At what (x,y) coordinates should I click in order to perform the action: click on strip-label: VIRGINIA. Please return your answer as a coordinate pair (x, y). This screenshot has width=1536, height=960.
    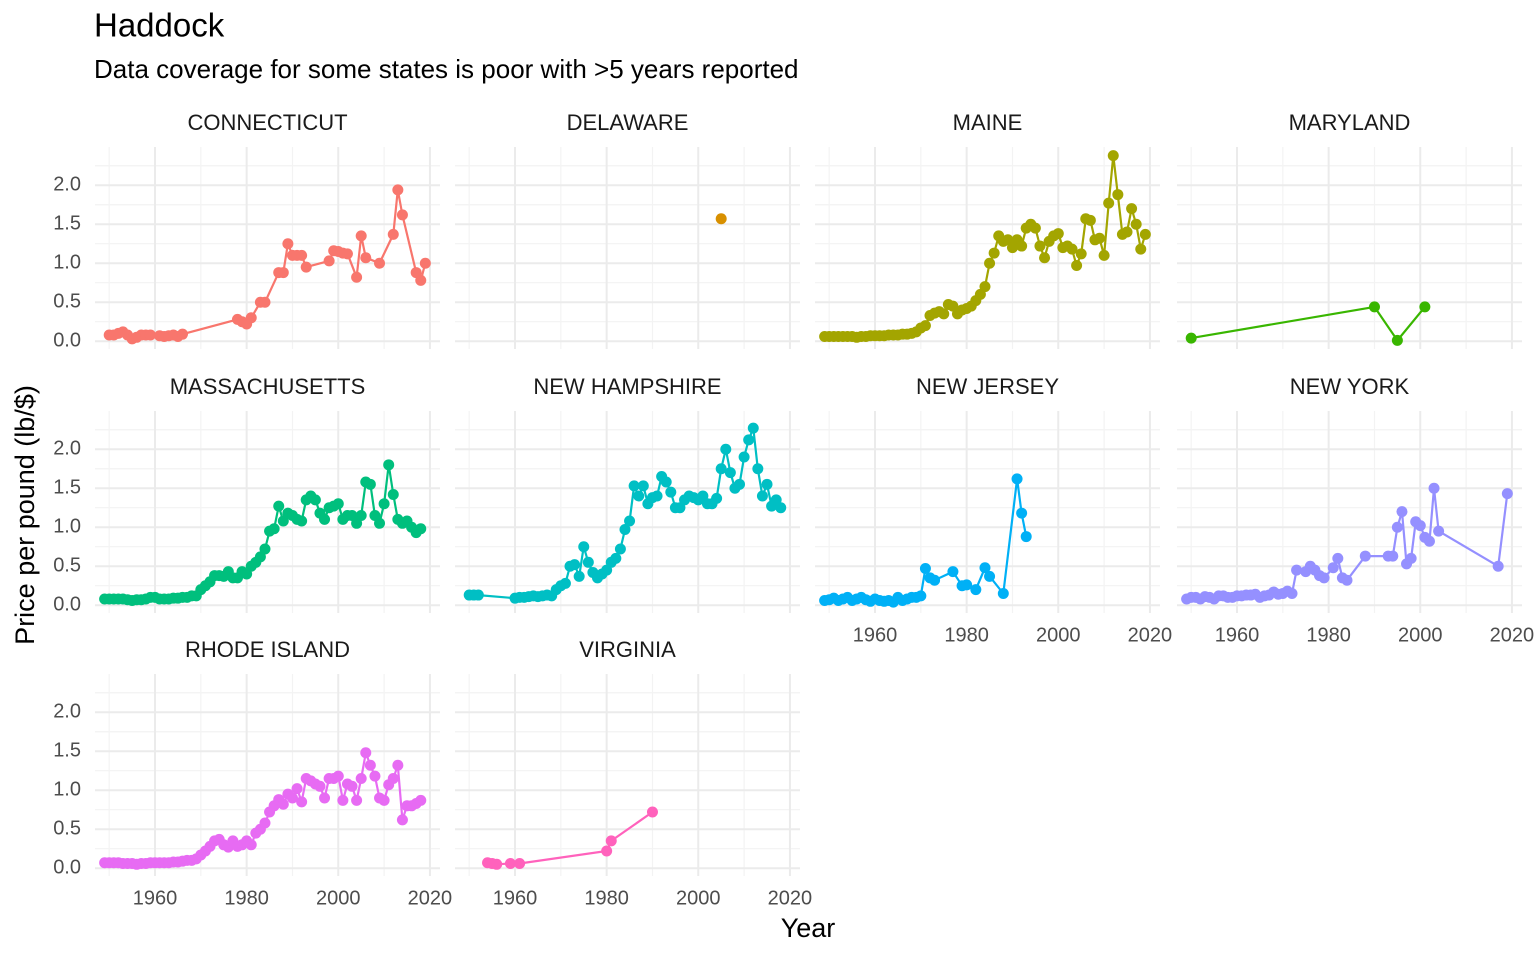
    Looking at the image, I should click on (627, 649).